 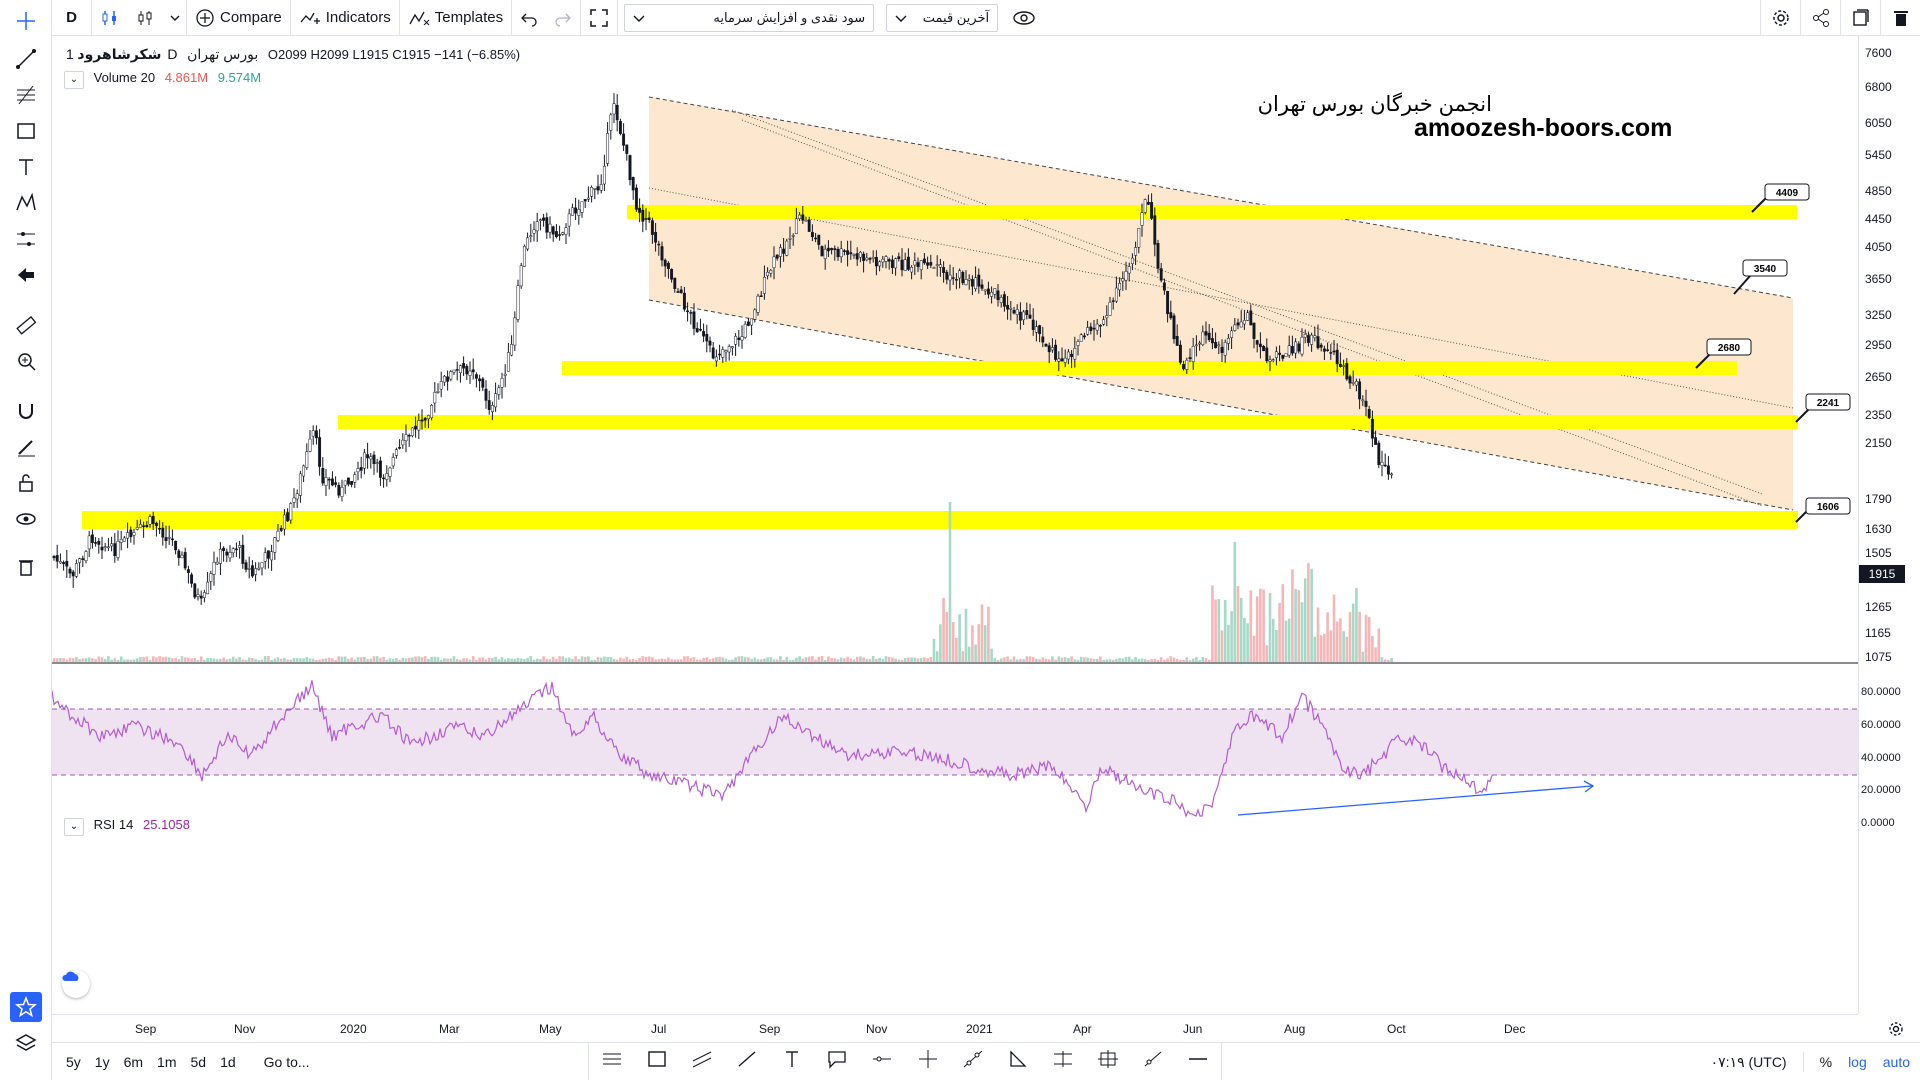 I want to click on triangle-icon, so click(x=1018, y=1061).